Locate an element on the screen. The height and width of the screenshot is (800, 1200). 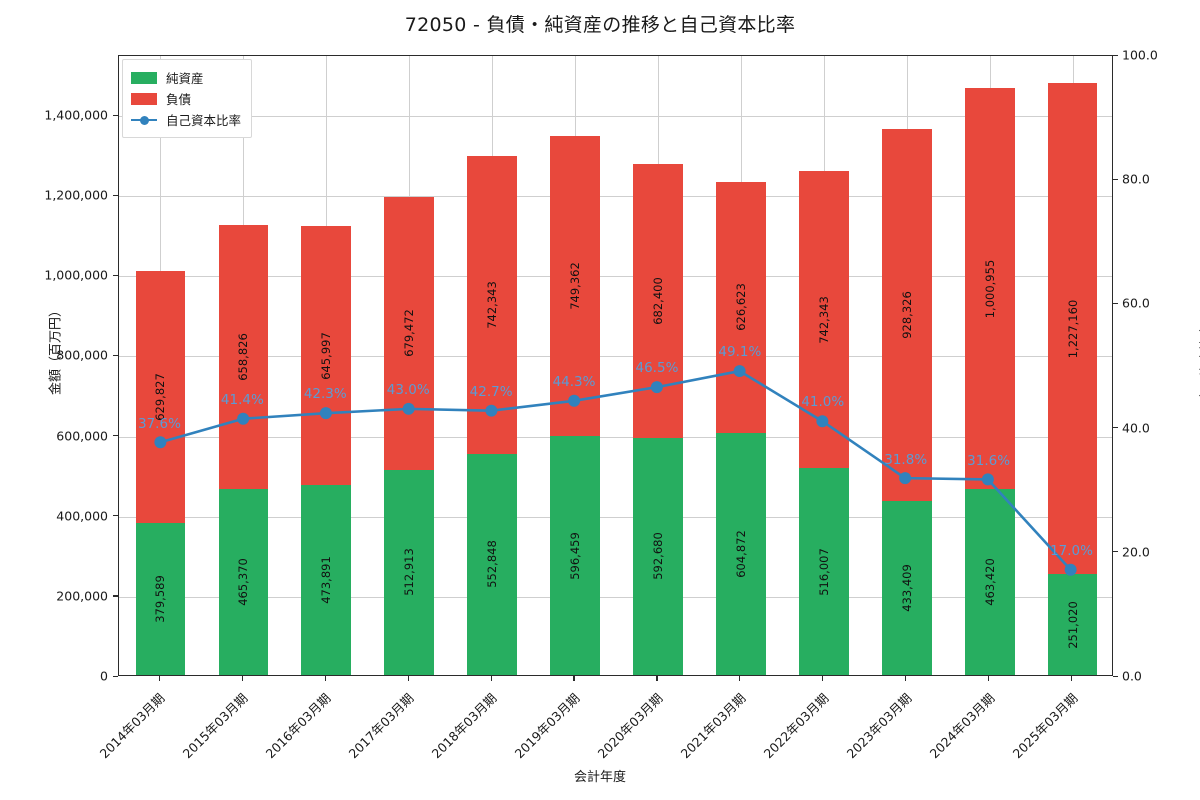
equity-ratio-value-label: 49.1% is located at coordinates (740, 352).